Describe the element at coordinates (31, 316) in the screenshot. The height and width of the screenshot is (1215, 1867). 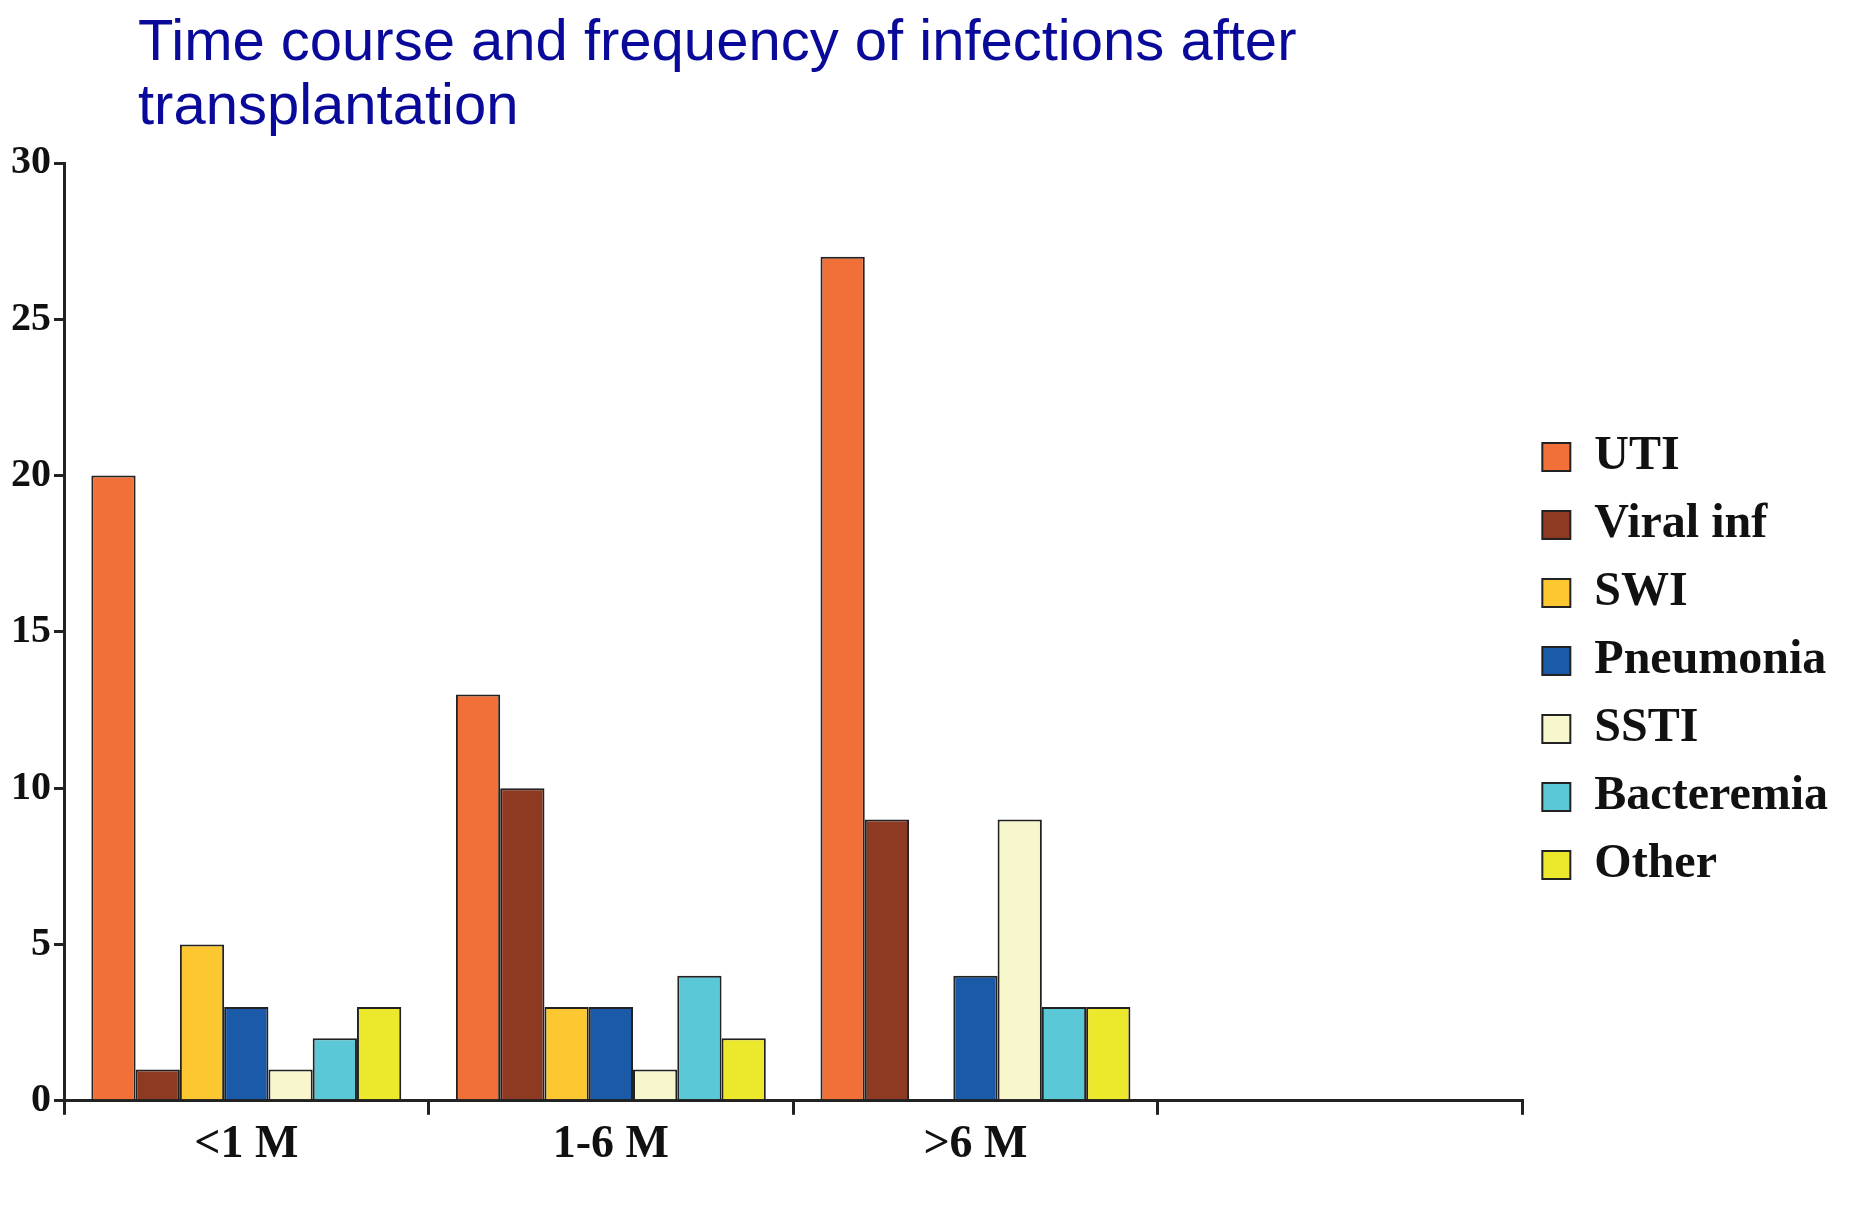
I see `y-tick-label: 25` at that location.